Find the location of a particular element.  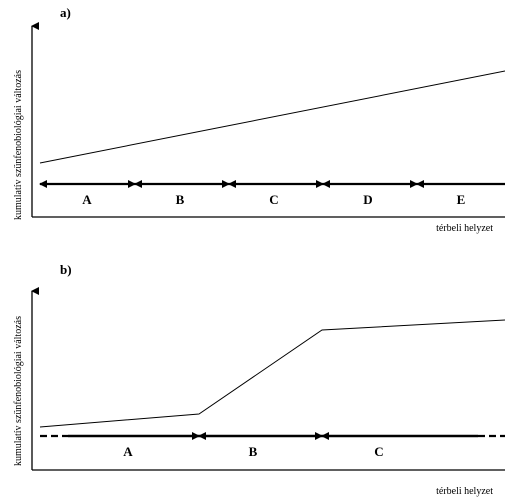

panel-b-segment-label-c: C is located at coordinates (378, 451).